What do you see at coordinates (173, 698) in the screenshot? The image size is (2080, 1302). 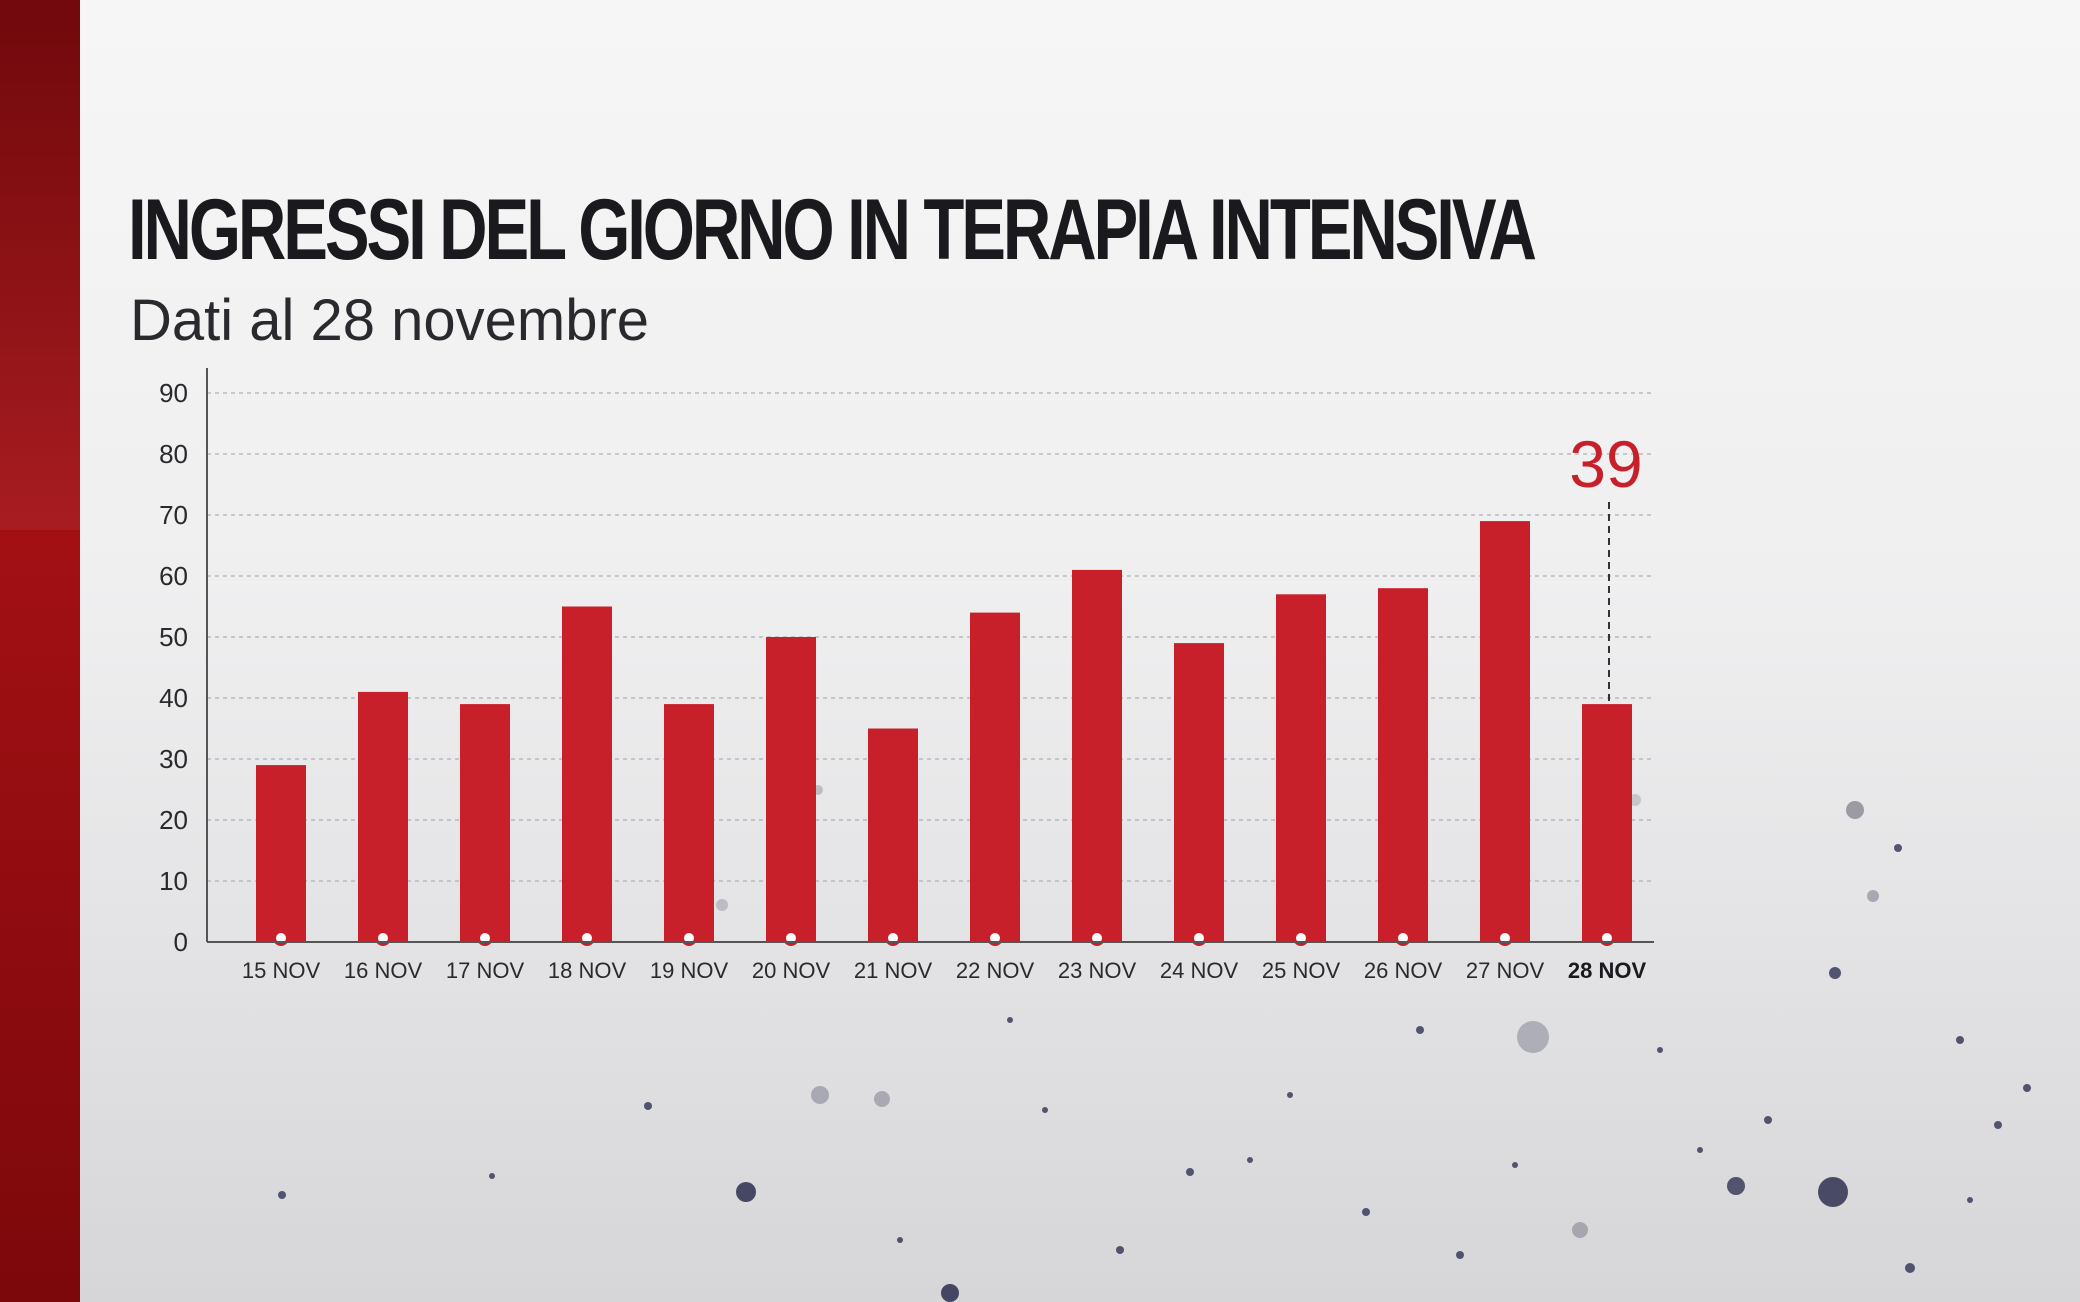 I see `y-tick-label: 40` at bounding box center [173, 698].